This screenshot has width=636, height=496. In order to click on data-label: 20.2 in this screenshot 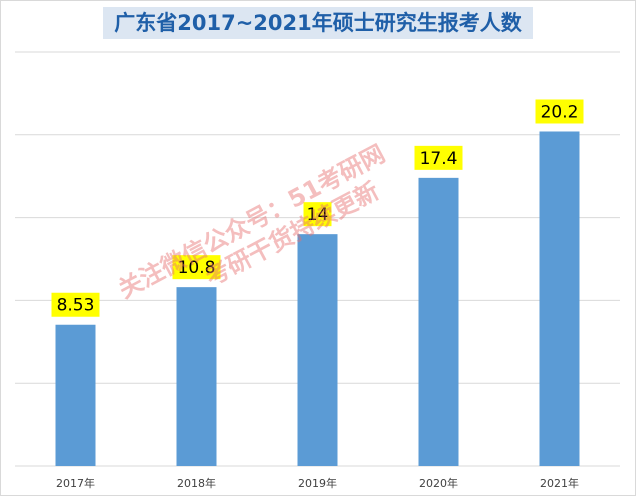, I will do `click(560, 112)`.